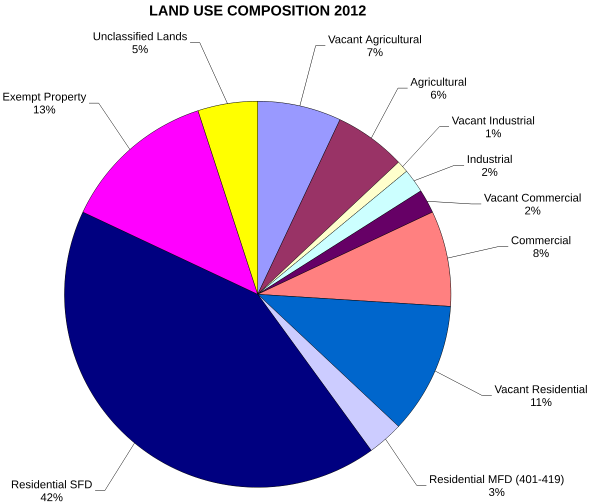  I want to click on slice-label: Vacant Industrial, so click(493, 120).